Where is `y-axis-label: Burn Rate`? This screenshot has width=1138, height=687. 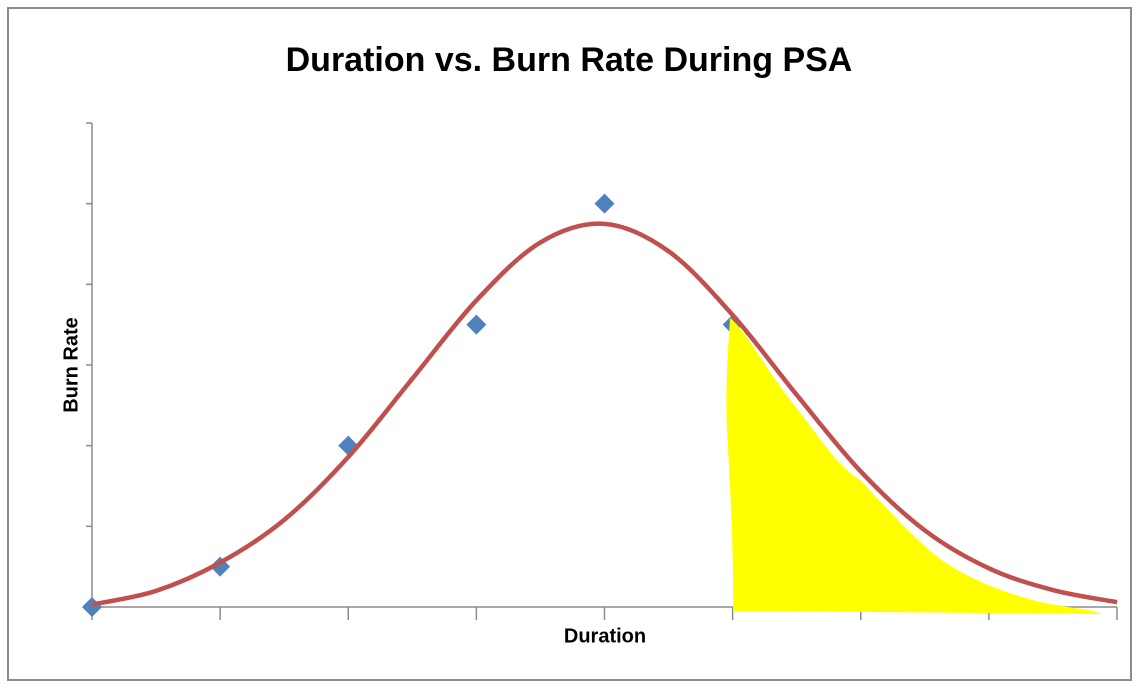
y-axis-label: Burn Rate is located at coordinates (71, 365).